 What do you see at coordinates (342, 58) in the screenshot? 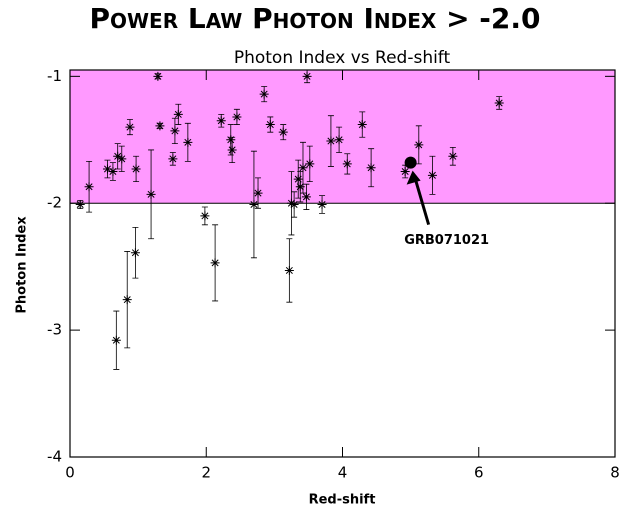
I see `chart-subtitle: Photon Index vs Red-shift` at bounding box center [342, 58].